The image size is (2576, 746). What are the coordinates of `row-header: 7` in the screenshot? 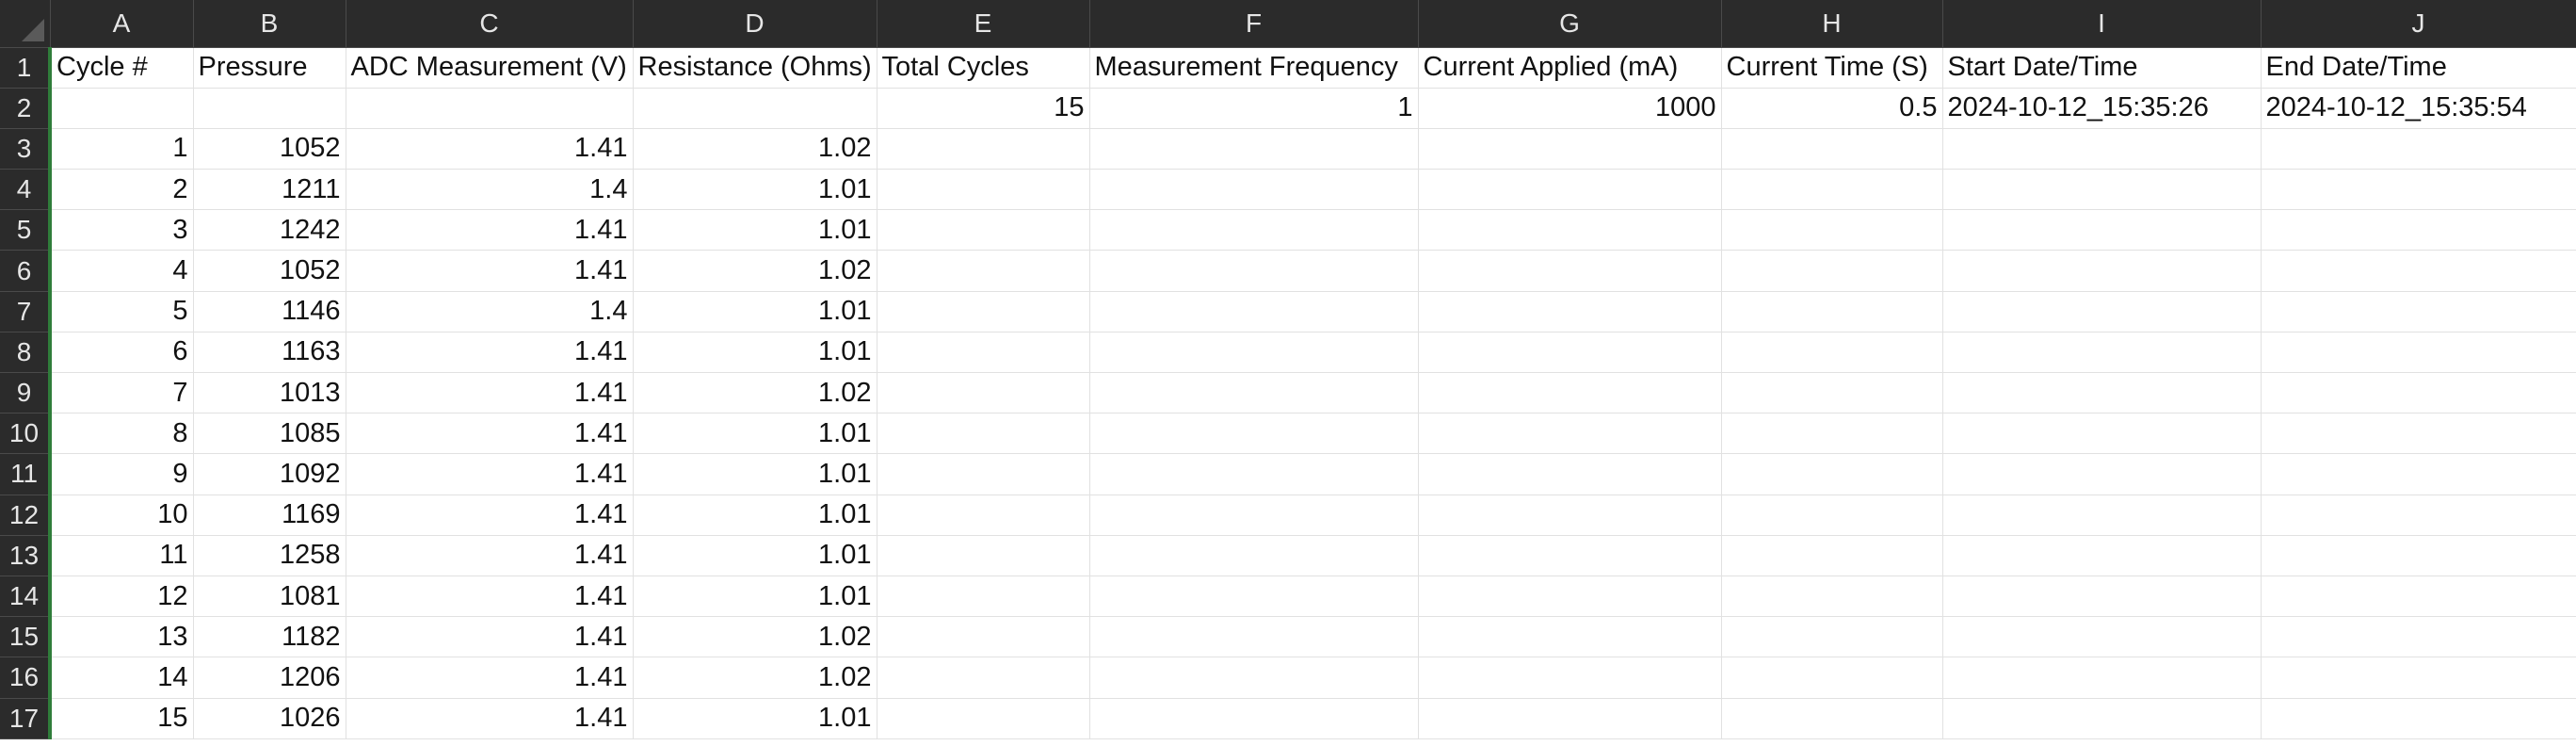 It's located at (26, 311).